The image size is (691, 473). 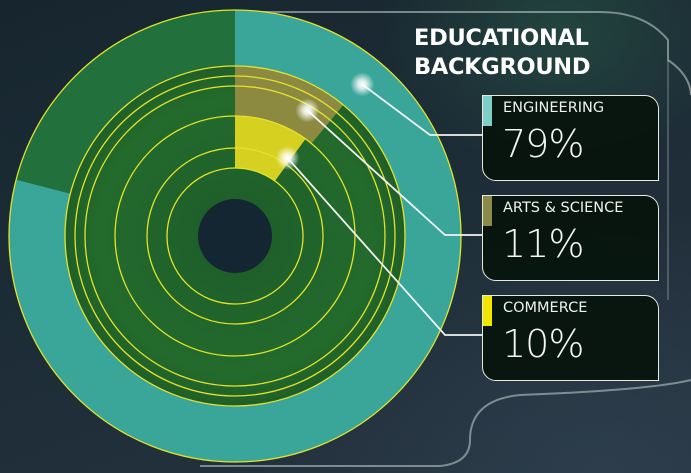 I want to click on chart-center-hole, so click(x=235, y=236).